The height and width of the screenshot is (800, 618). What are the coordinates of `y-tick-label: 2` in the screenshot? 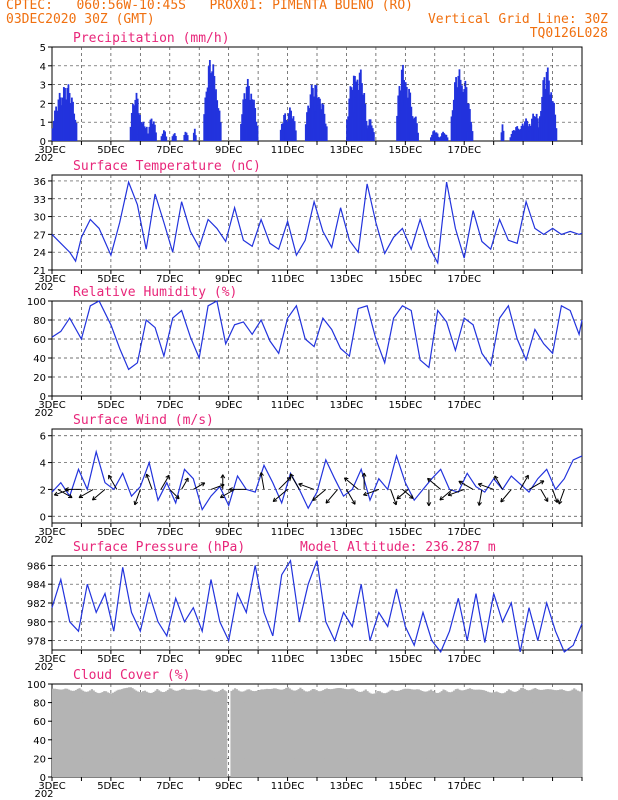 It's located at (43, 490).